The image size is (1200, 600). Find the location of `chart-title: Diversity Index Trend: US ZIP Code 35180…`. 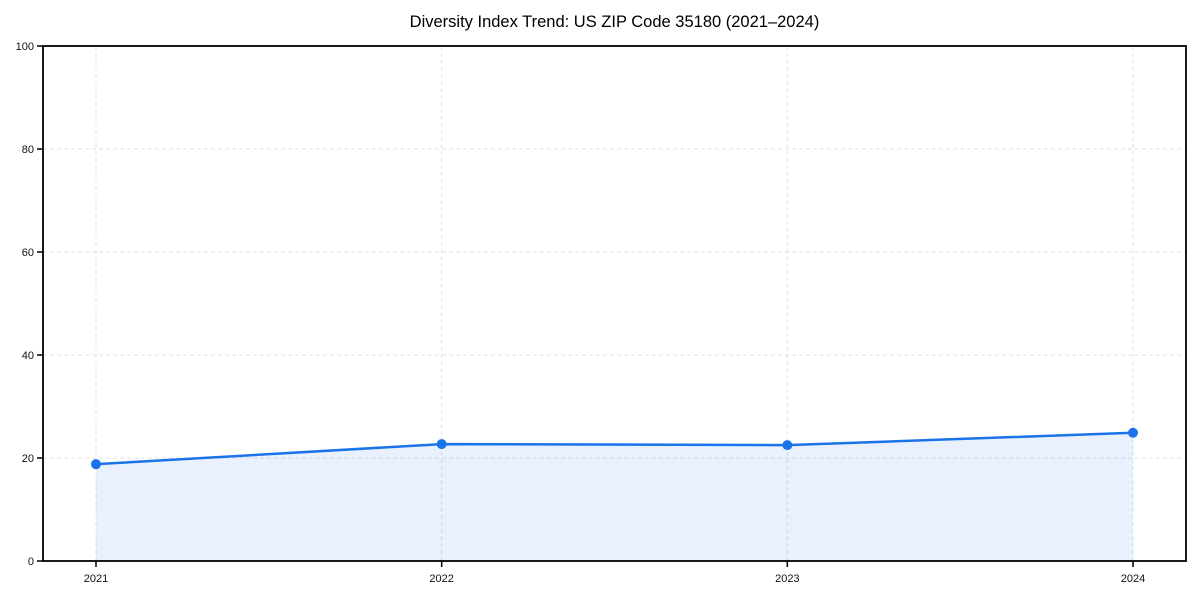

chart-title: Diversity Index Trend: US ZIP Code 35180… is located at coordinates (614, 22).